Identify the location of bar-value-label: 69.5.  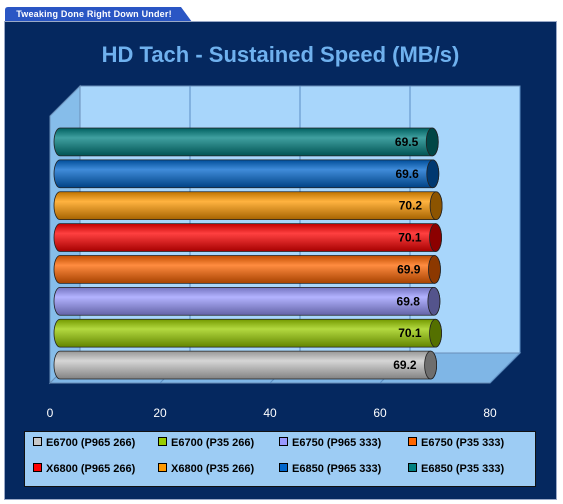
(407, 142).